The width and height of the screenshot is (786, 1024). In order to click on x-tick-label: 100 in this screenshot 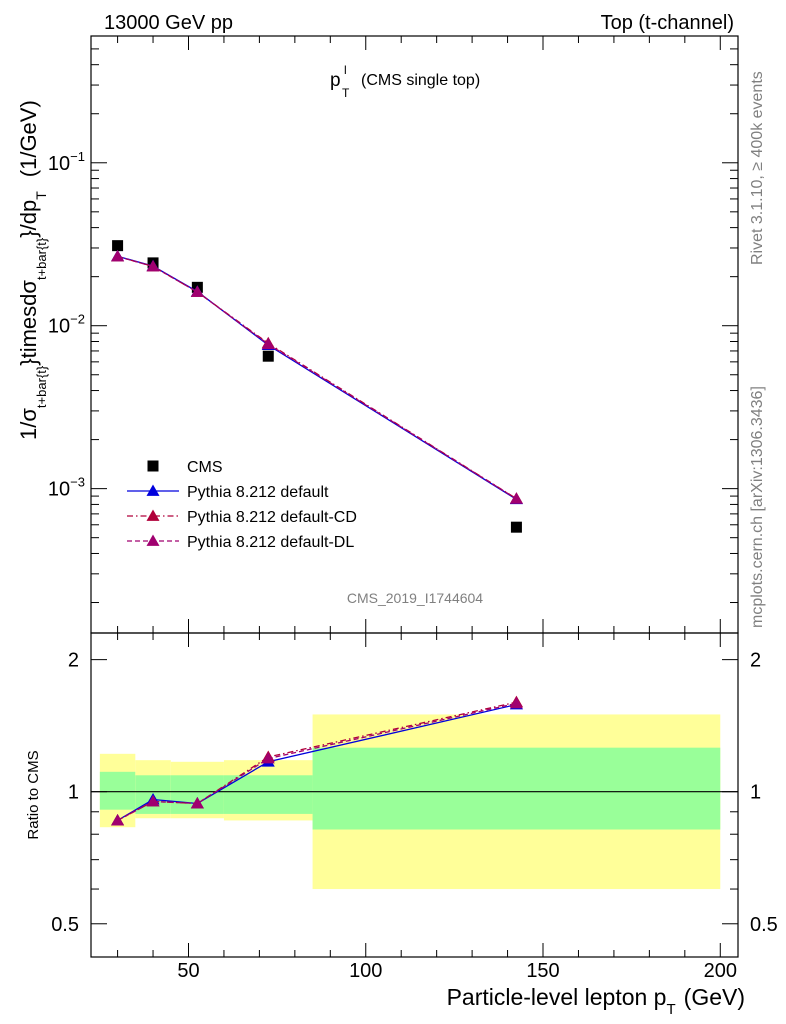, I will do `click(365, 971)`.